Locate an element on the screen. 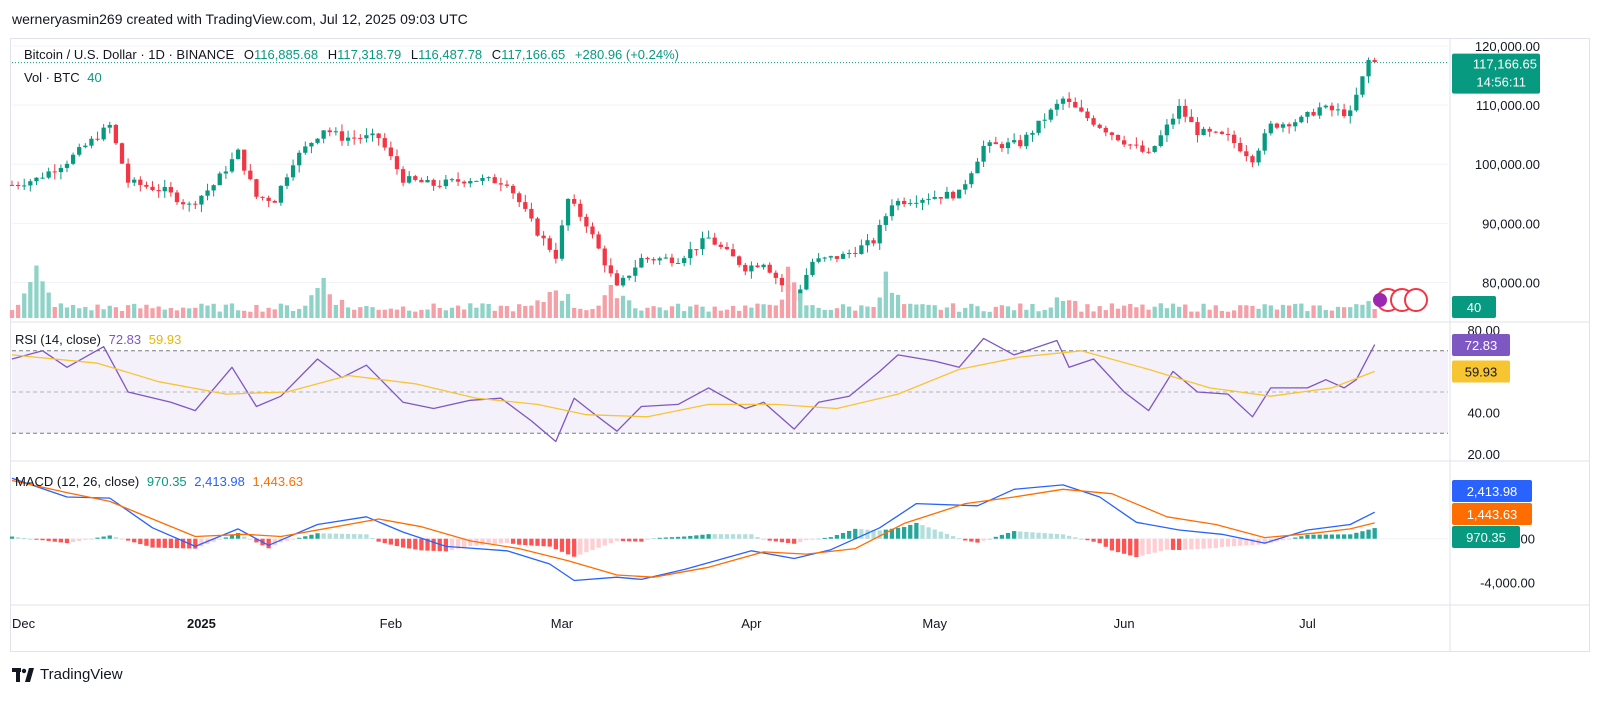 The image size is (1600, 701). low-key: L is located at coordinates (414, 54).